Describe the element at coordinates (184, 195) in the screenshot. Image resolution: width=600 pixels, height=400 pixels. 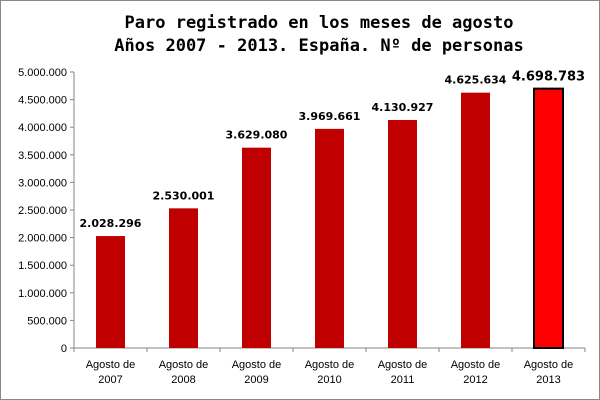
I see `data-label: 2.530.001` at that location.